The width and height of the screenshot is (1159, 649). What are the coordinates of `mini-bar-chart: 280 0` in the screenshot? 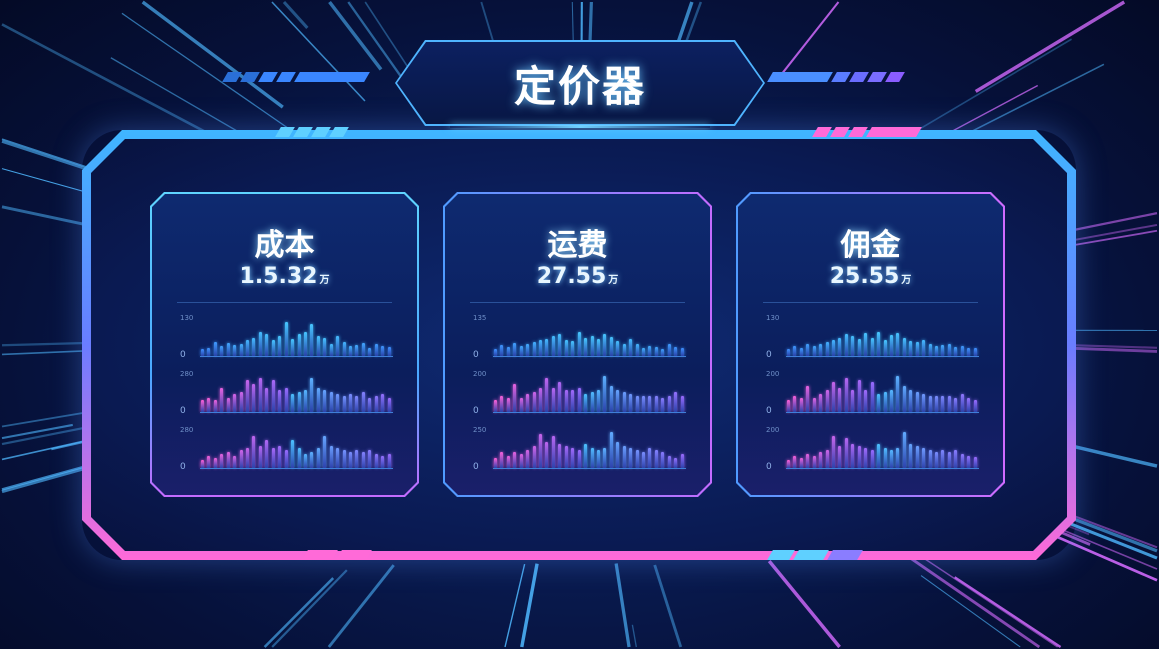 It's located at (284, 393).